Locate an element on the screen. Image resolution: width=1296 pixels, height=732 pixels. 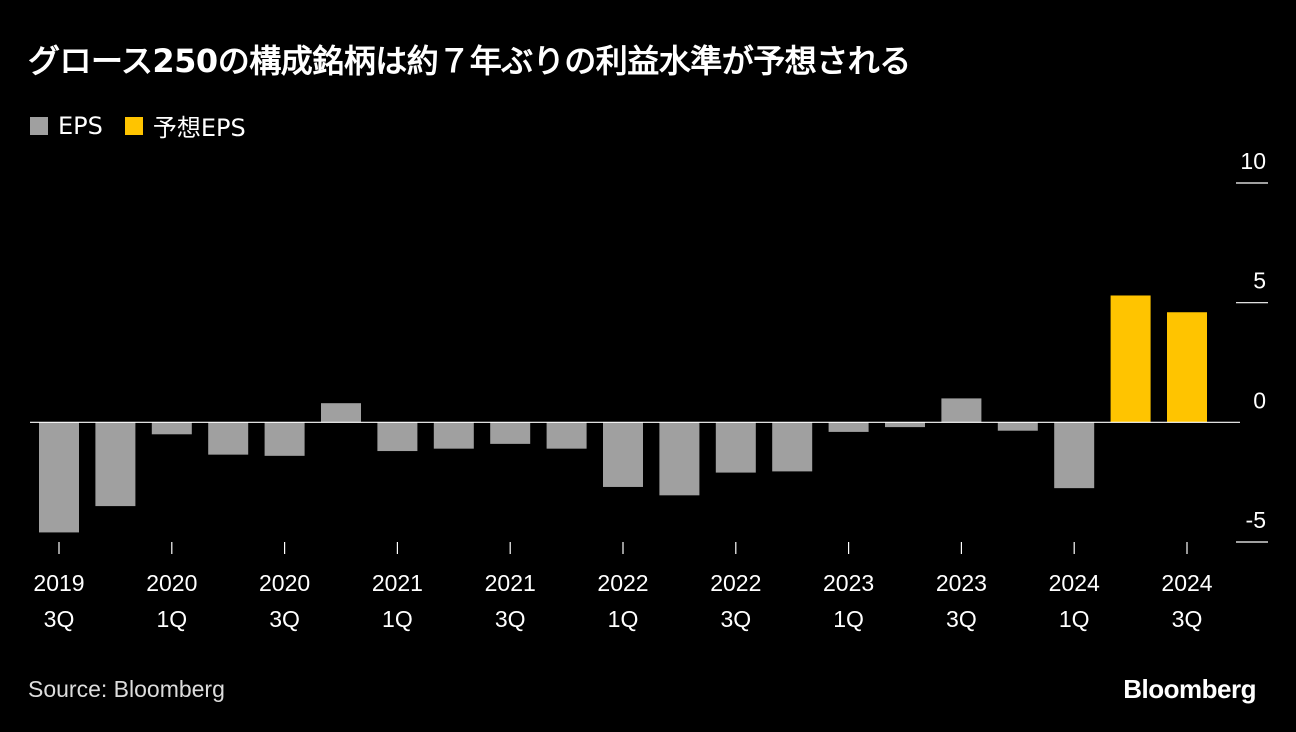
y-tick-label--5: -5 is located at coordinates (1256, 520).